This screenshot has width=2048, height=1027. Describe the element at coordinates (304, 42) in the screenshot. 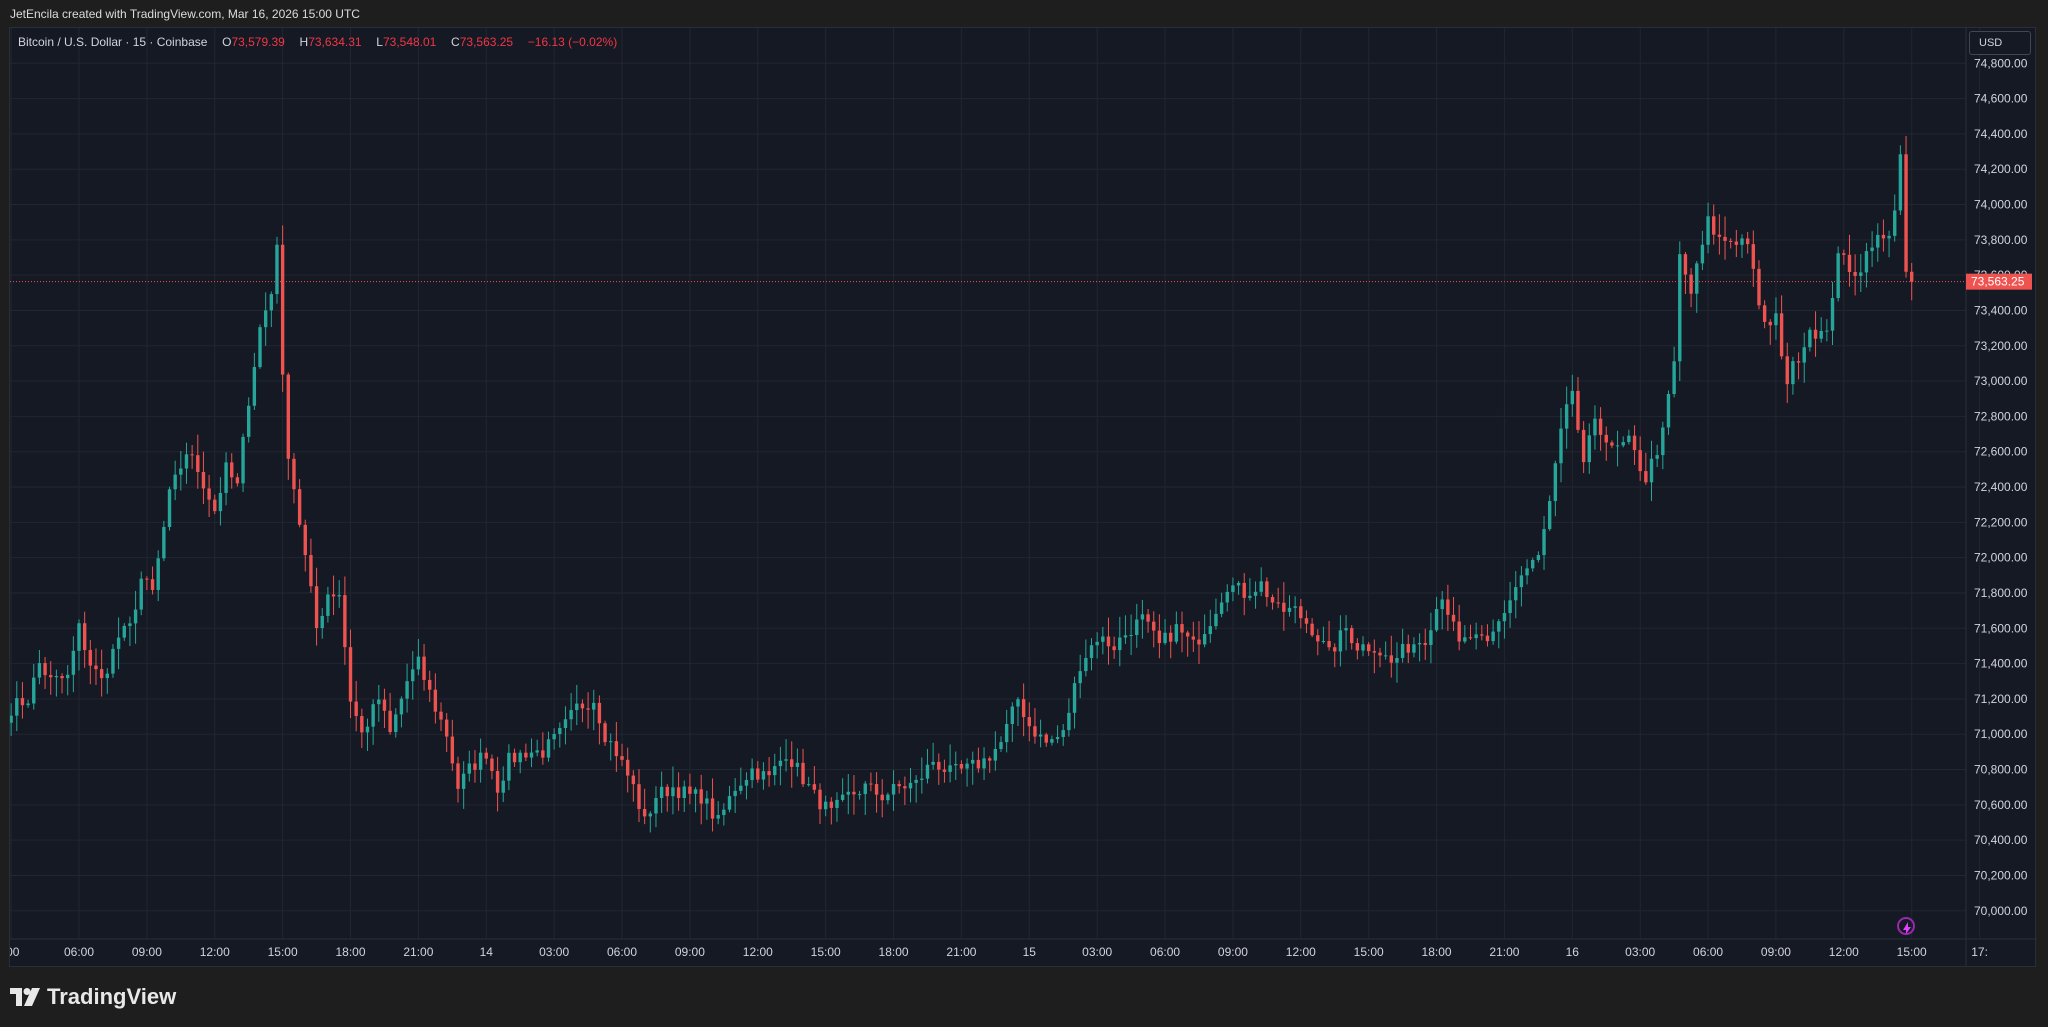

I see `legend-high-label: H` at that location.